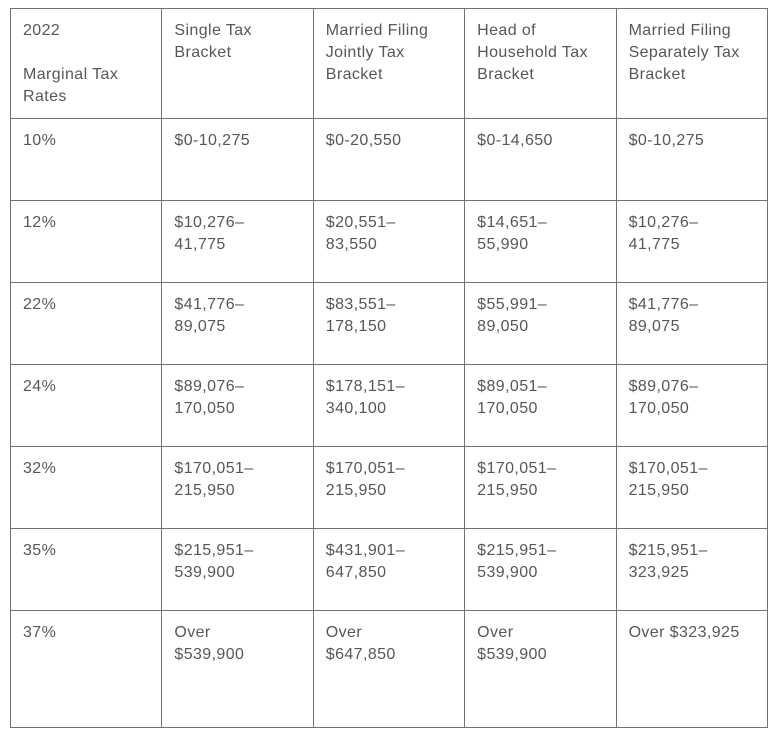  What do you see at coordinates (86, 405) in the screenshot?
I see `rate-cell: 24%` at bounding box center [86, 405].